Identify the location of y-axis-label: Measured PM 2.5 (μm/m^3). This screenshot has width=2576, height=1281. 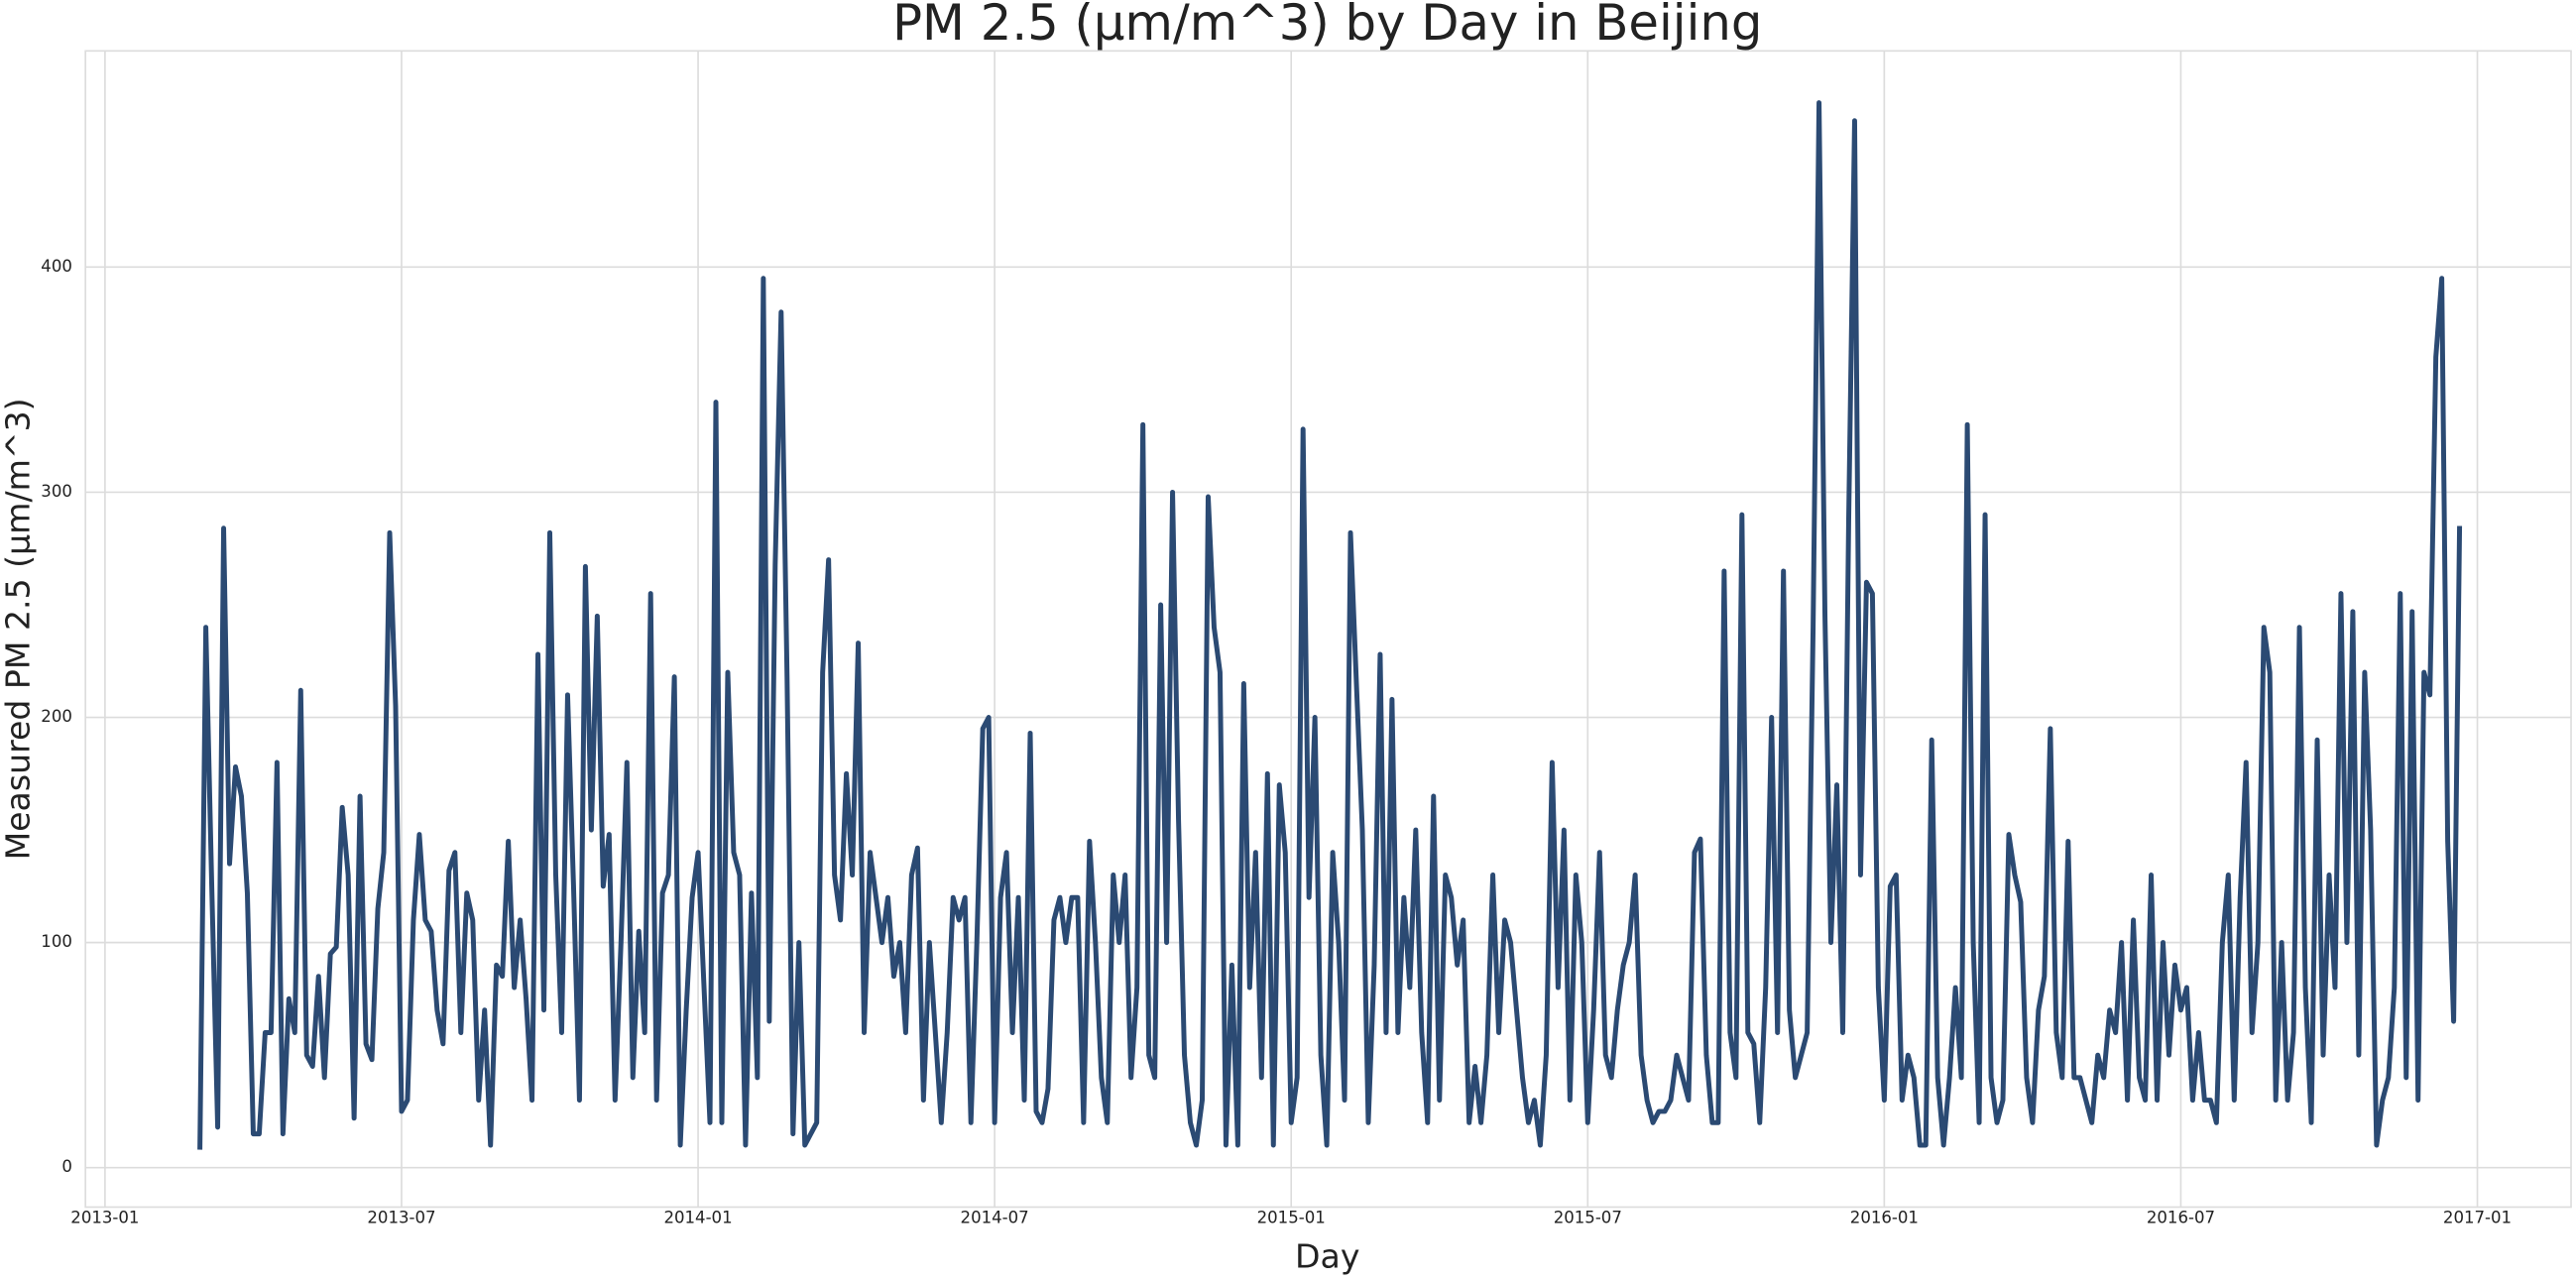
(19, 629).